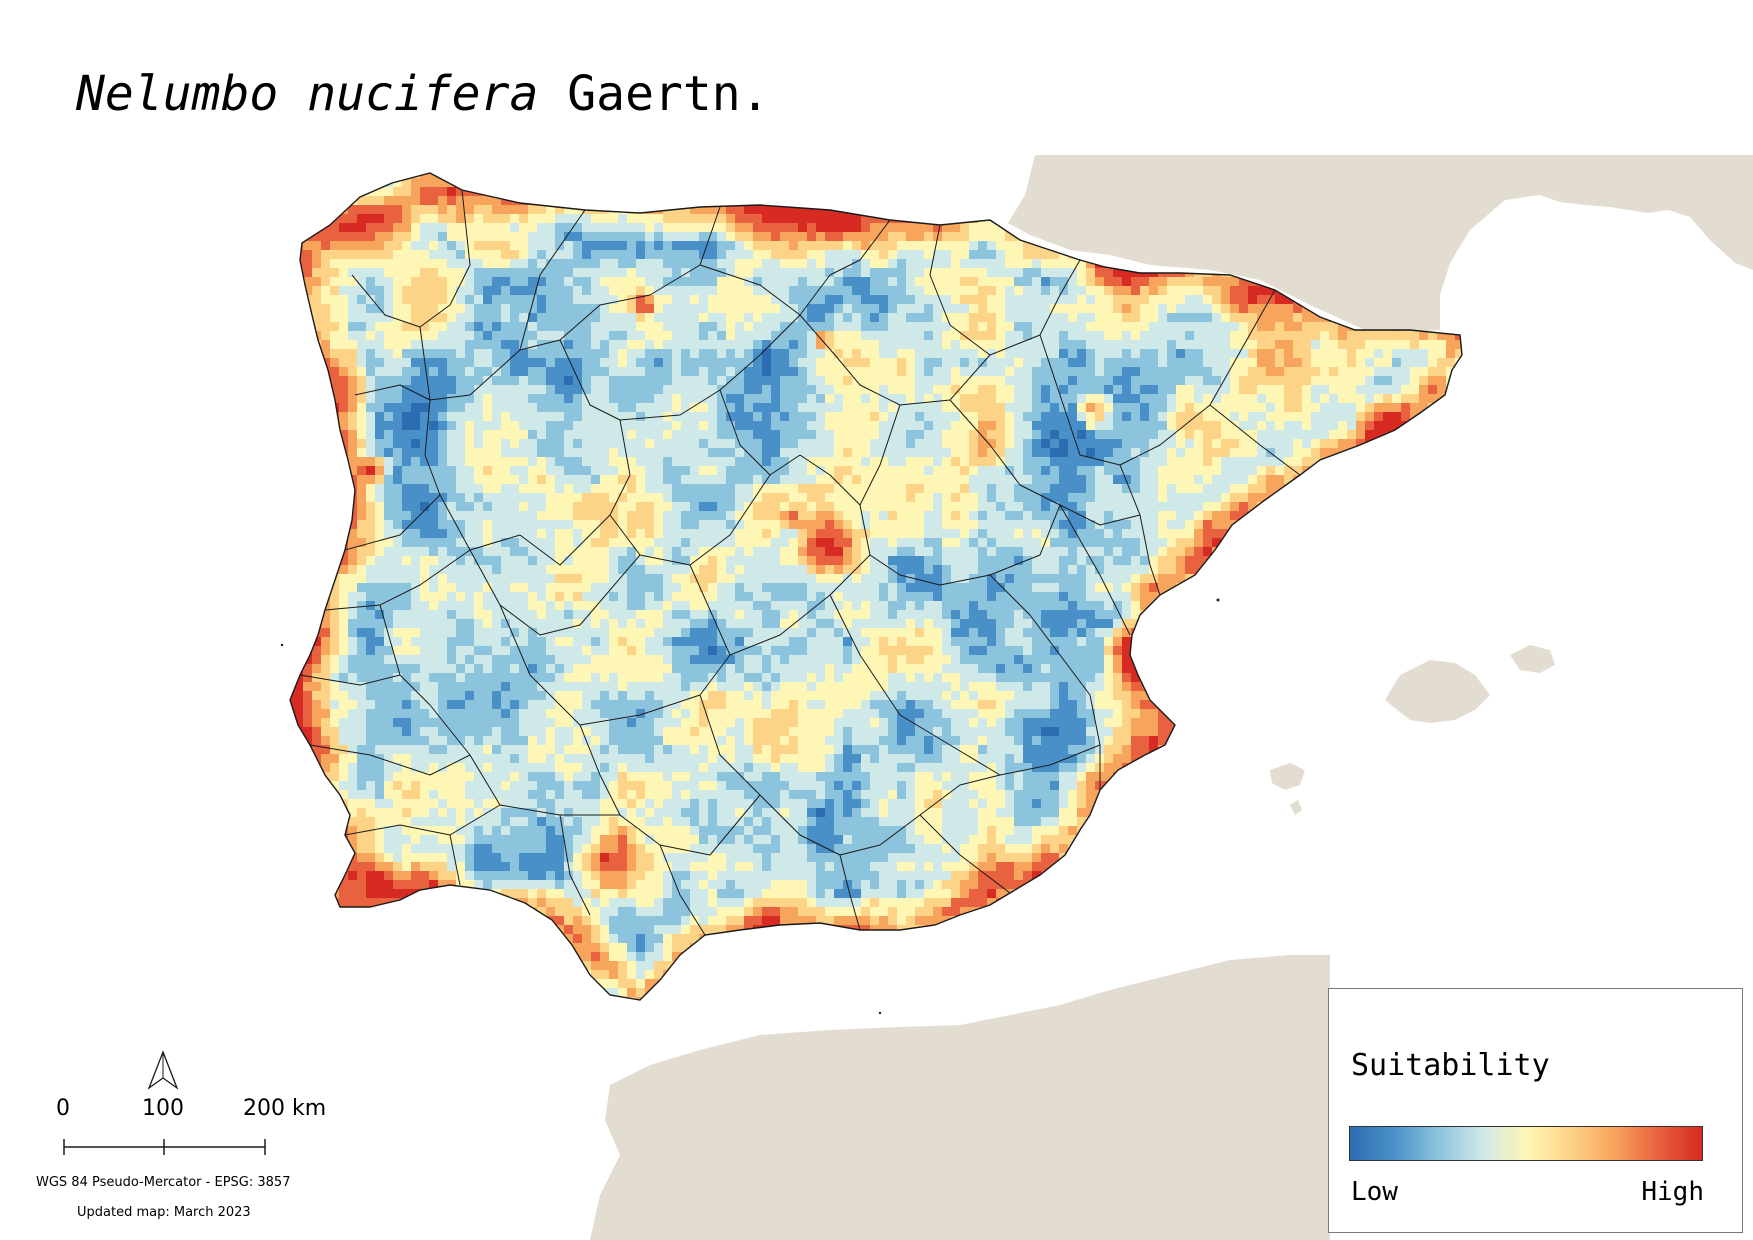 The width and height of the screenshot is (1753, 1240). I want to click on scale-label-100: 100, so click(163, 1108).